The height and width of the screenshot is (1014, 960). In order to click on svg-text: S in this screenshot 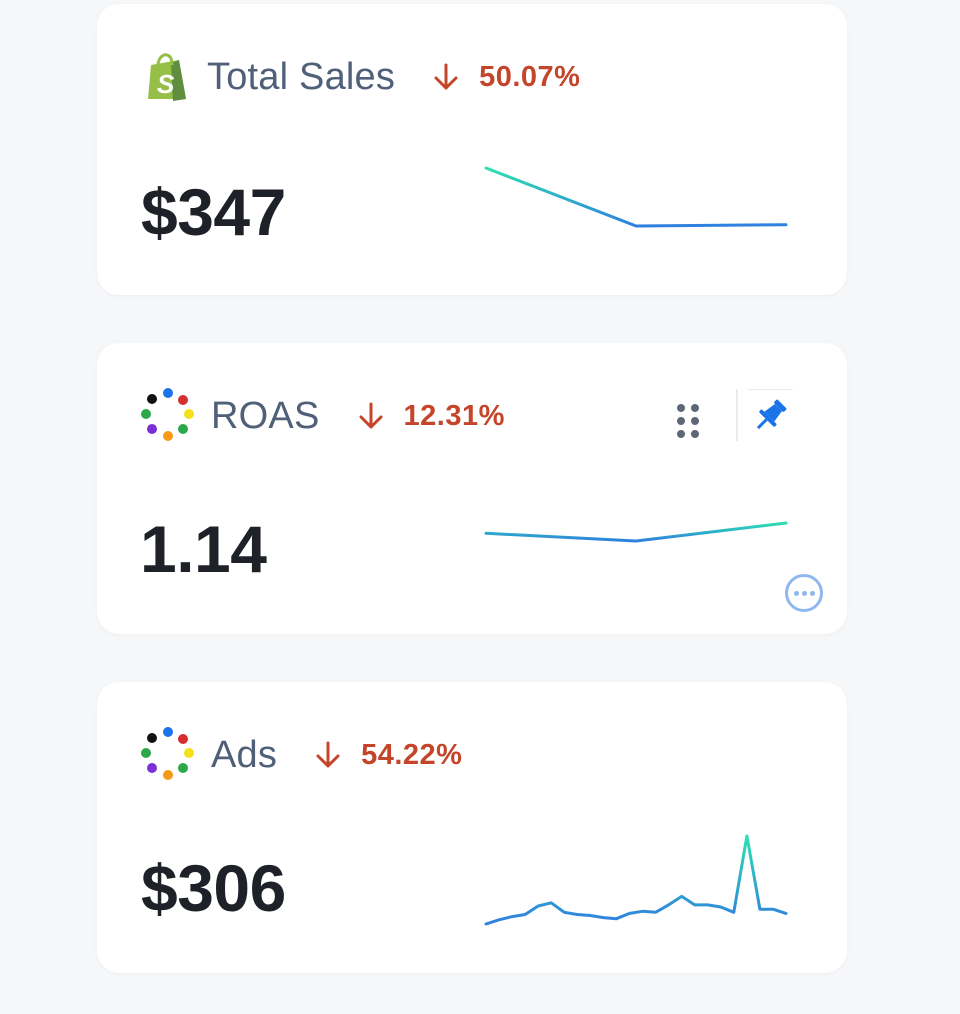, I will do `click(166, 84)`.